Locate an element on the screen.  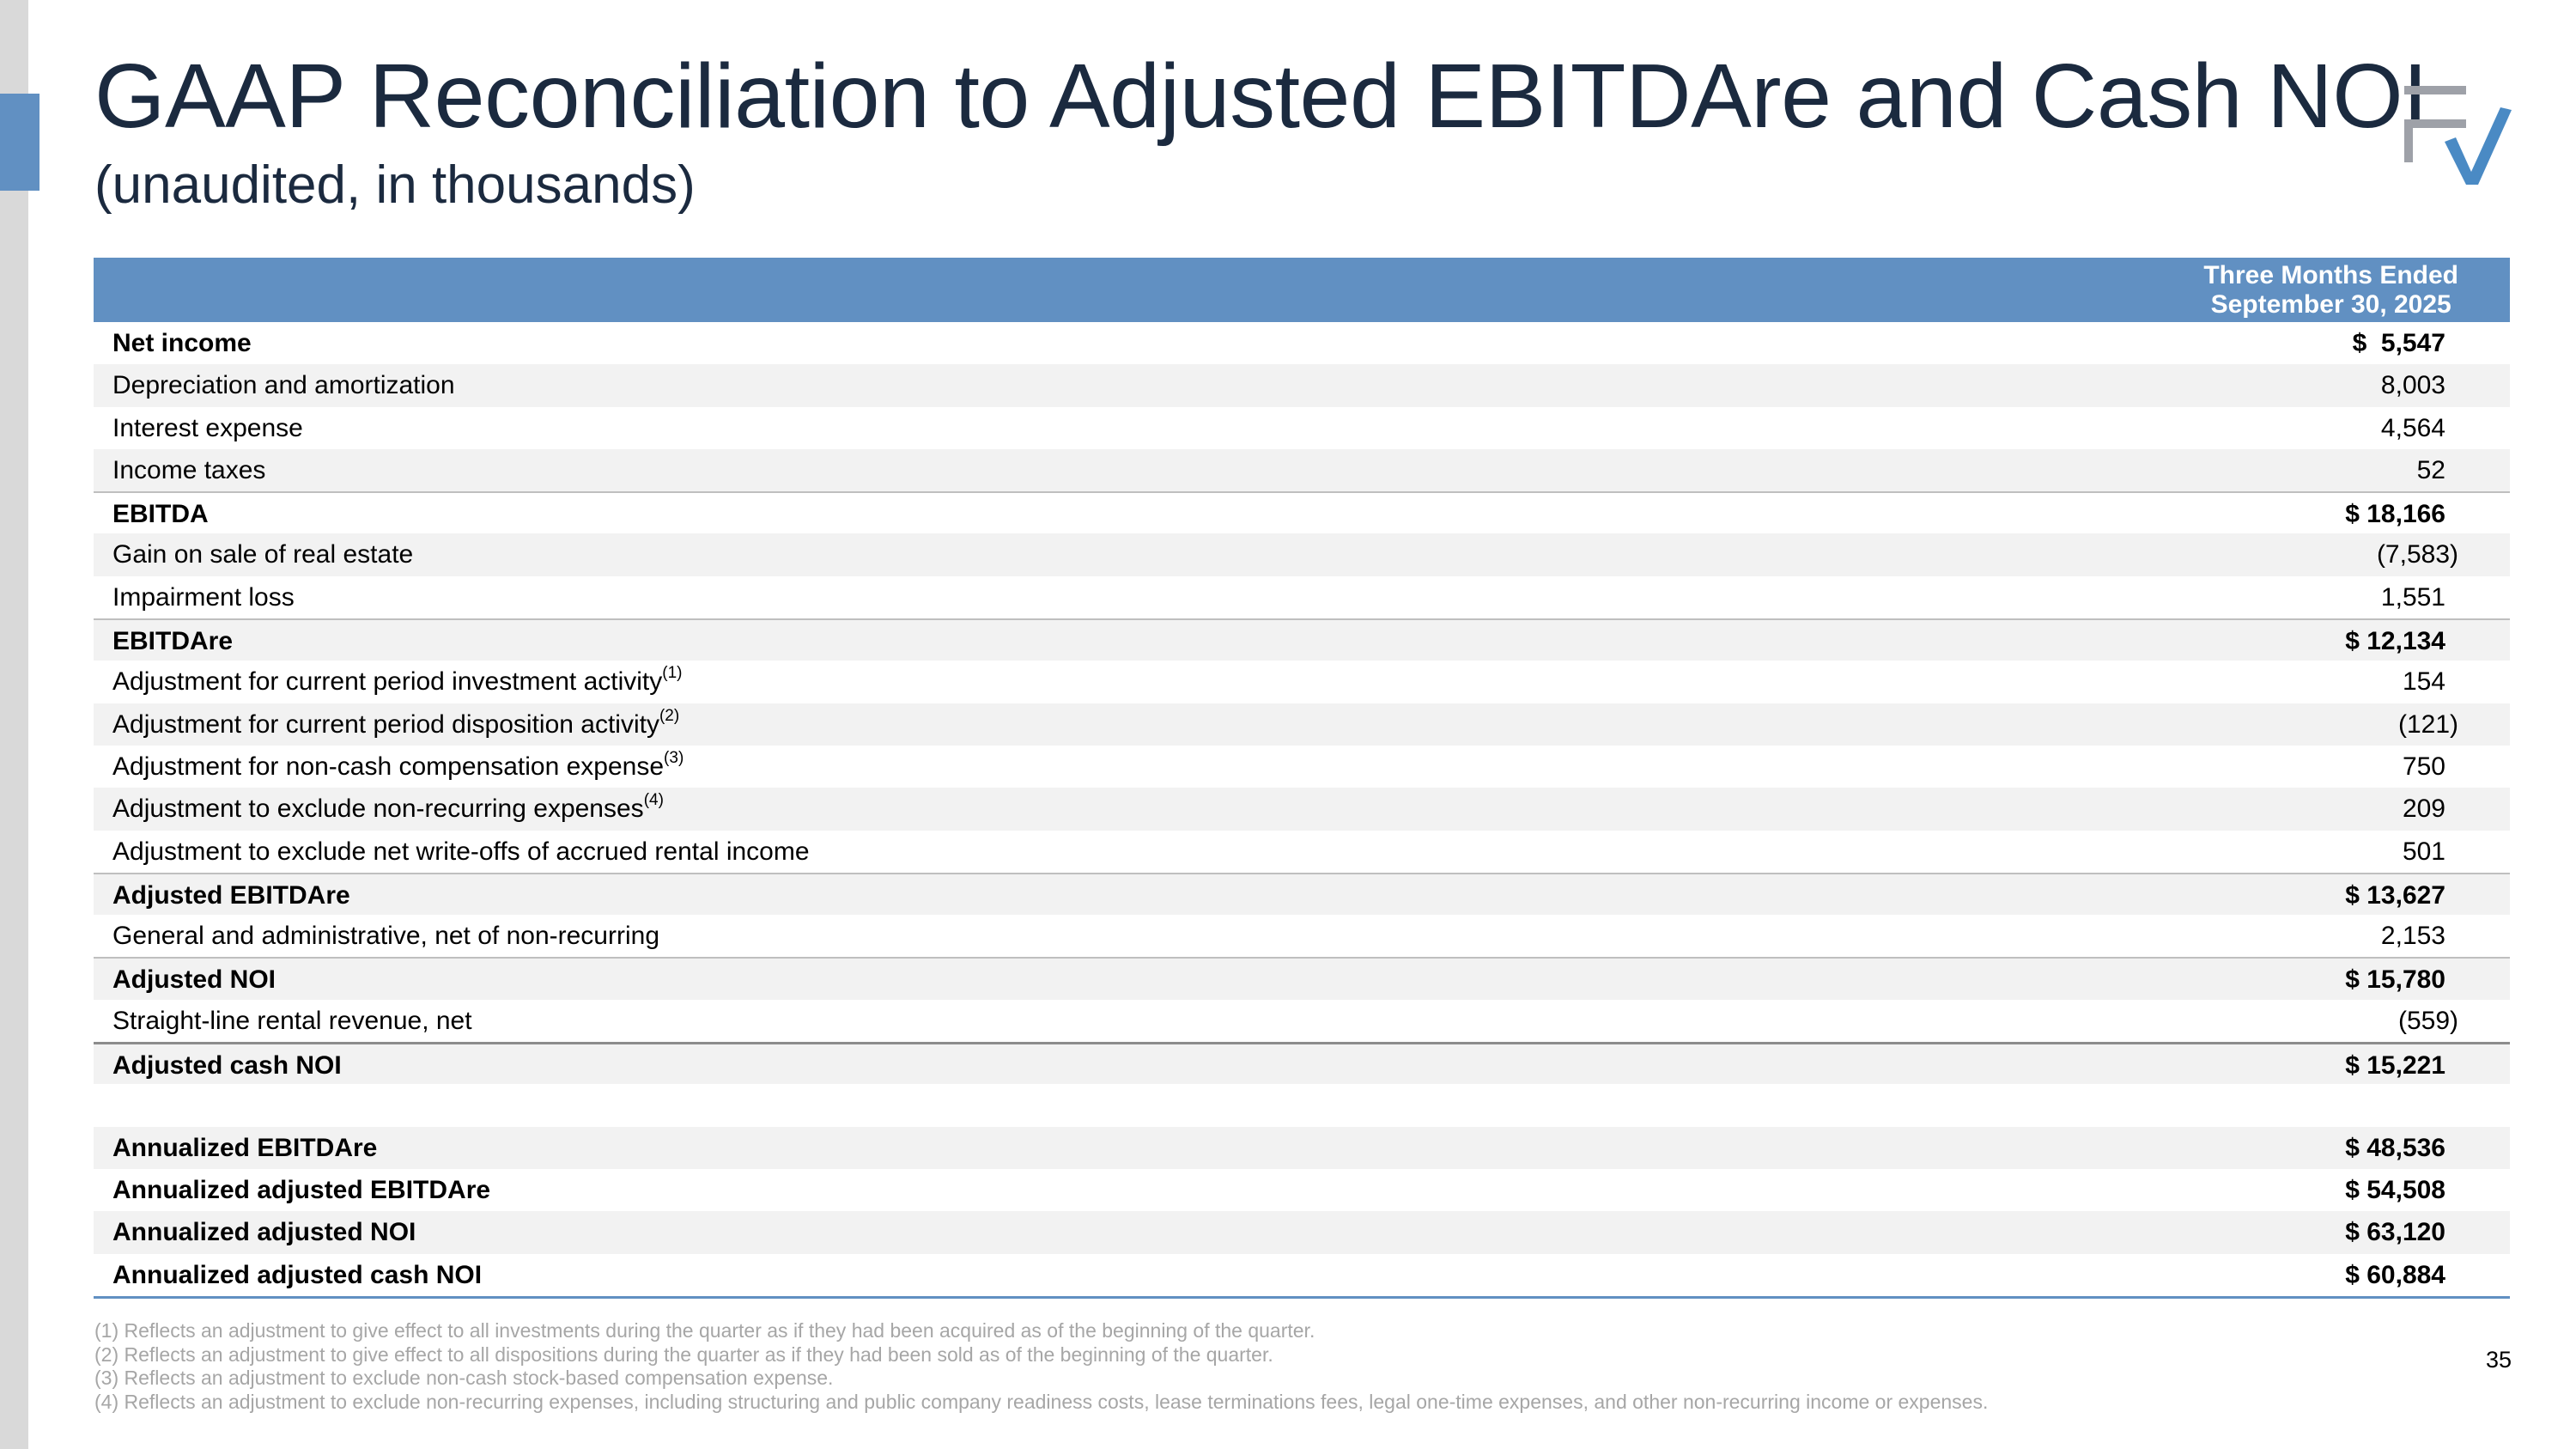
row-value: $ 13,627 is located at coordinates (2395, 895).